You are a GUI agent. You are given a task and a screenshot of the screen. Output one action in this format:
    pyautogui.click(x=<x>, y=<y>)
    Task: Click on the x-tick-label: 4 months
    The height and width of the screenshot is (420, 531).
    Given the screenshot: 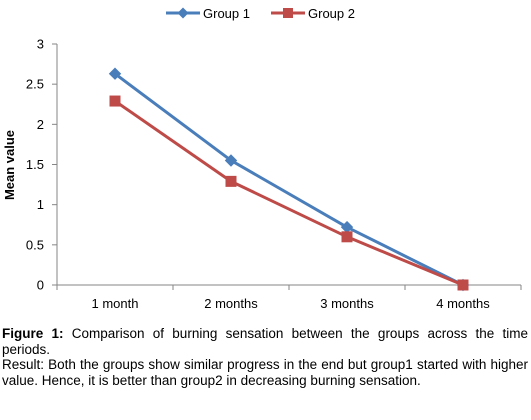 What is the action you would take?
    pyautogui.click(x=463, y=303)
    